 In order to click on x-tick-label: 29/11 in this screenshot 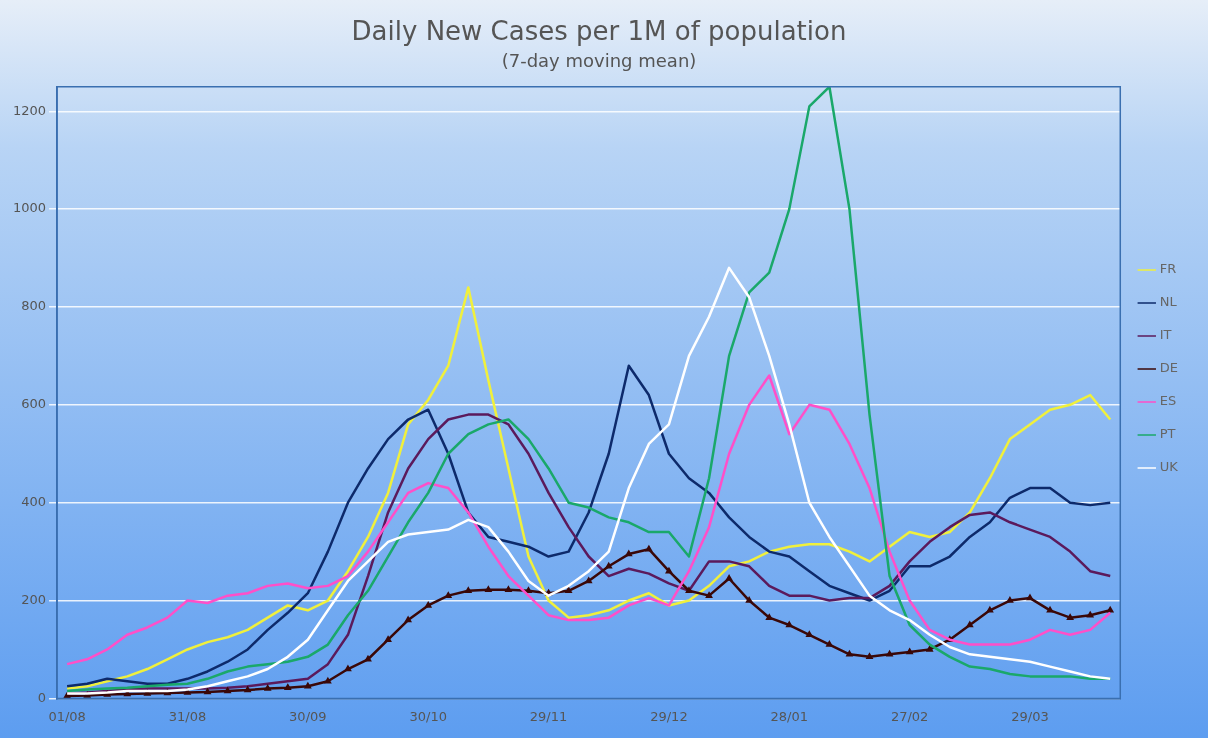, I will do `click(548, 716)`.